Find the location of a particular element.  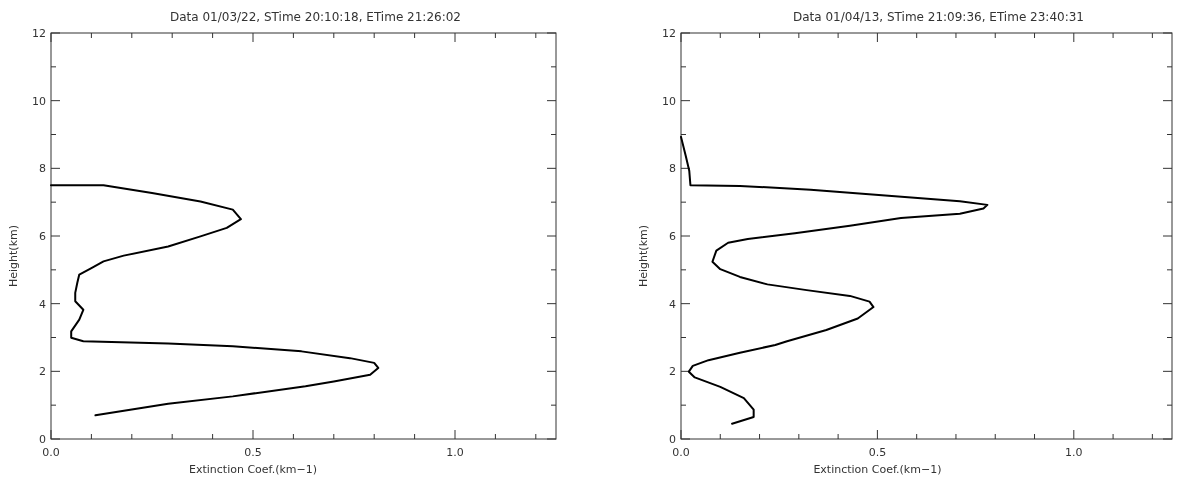

chart-title: Data 01/04/13, STime 21:09:36, ETime 23:40:31 is located at coordinates (938, 17).